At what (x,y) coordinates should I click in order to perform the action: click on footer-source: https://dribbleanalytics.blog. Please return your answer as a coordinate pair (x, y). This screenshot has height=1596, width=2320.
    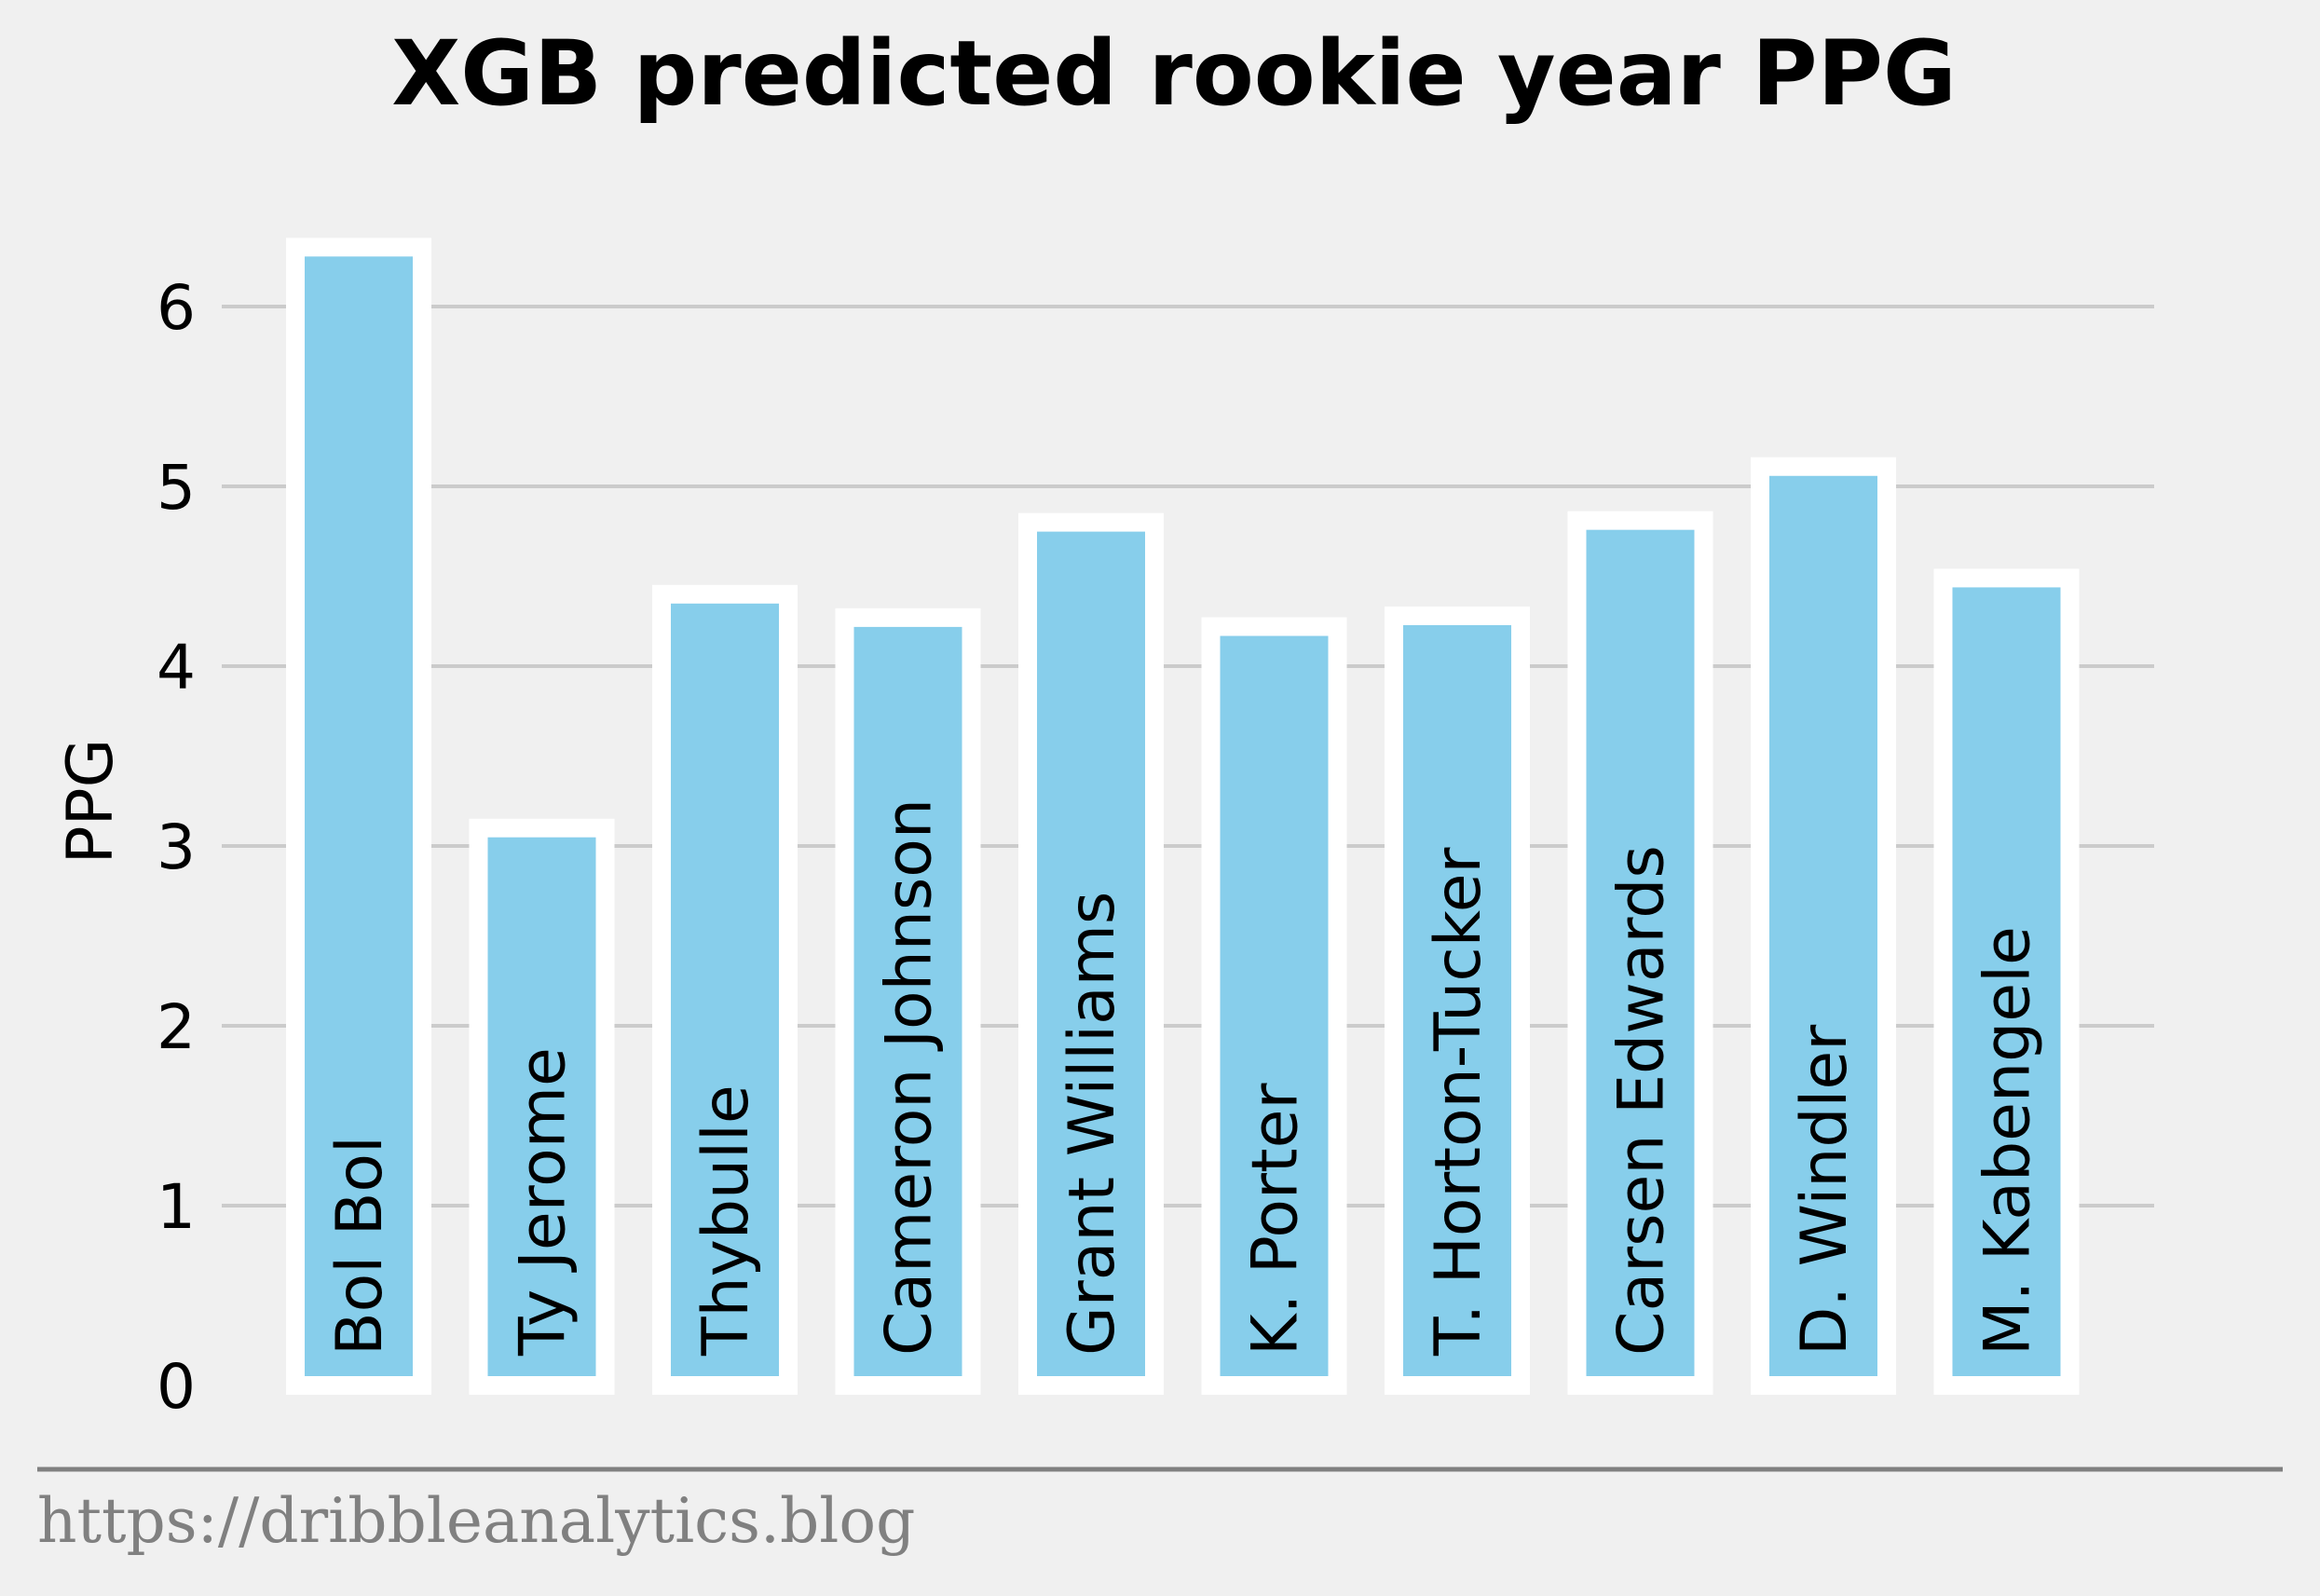
    Looking at the image, I should click on (476, 1521).